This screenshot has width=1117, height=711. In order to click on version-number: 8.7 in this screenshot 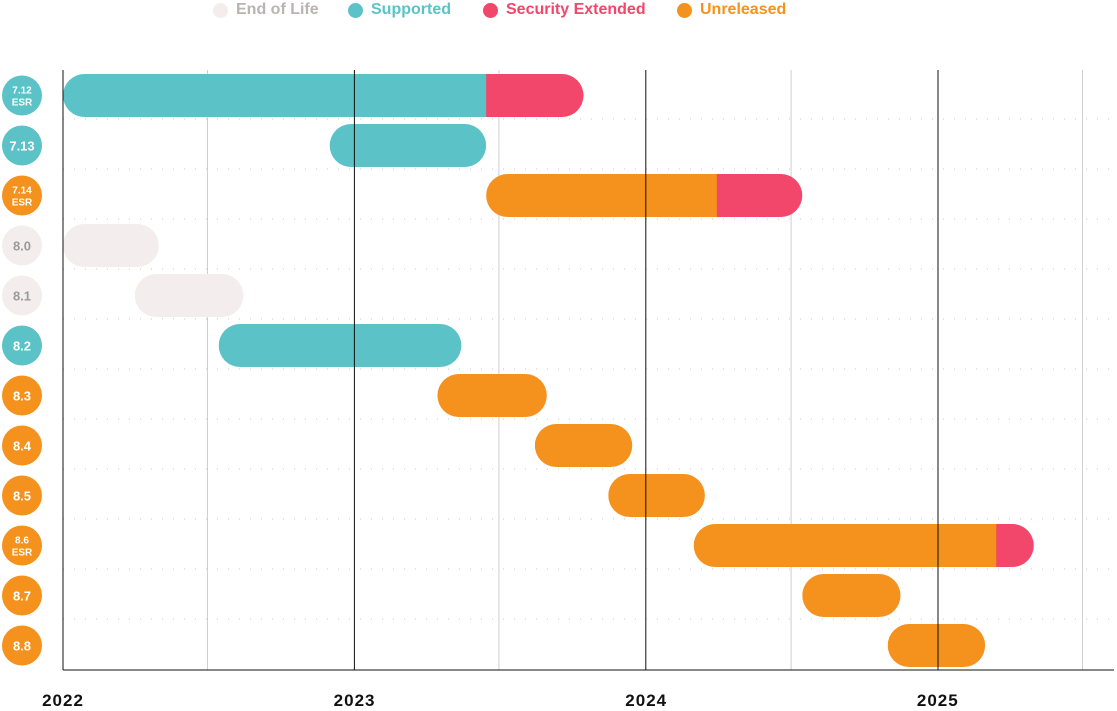, I will do `click(22, 596)`.